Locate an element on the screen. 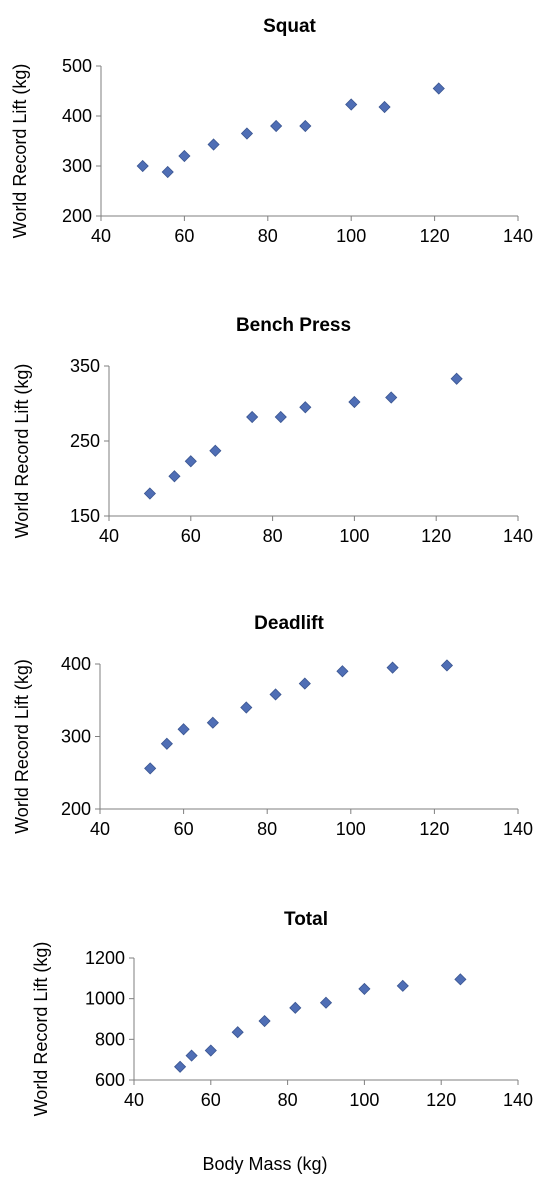  x-axis-label: Body Mass (kg) is located at coordinates (264, 1164).